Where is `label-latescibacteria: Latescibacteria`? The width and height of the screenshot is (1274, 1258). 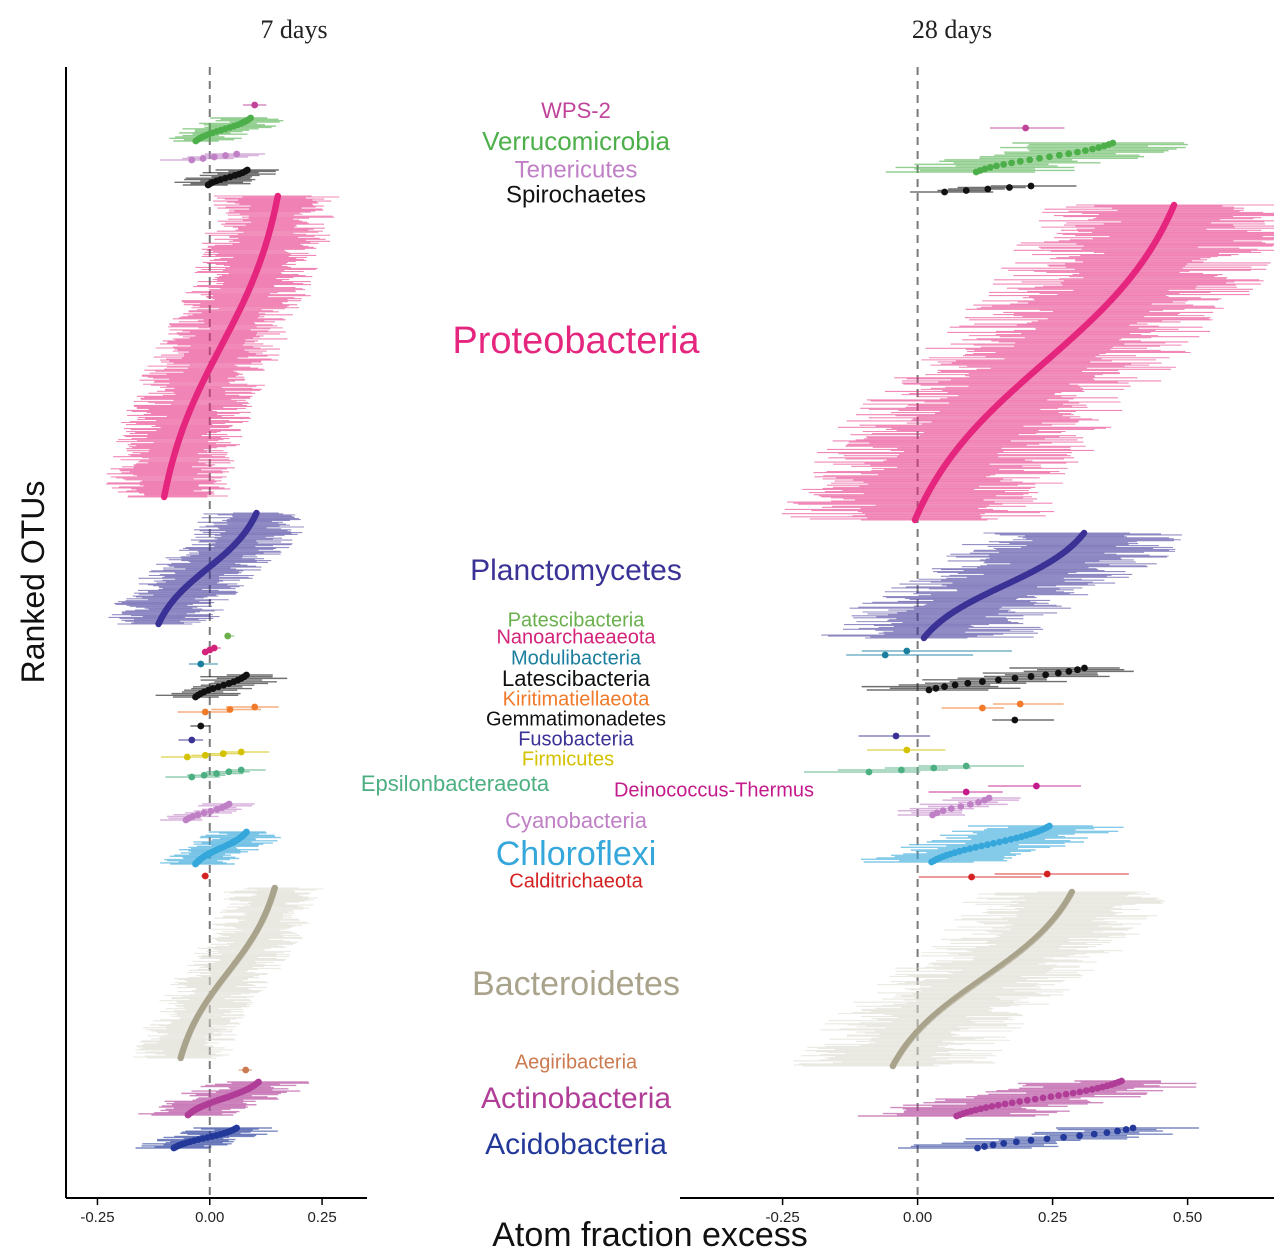
label-latescibacteria: Latescibacteria is located at coordinates (576, 678).